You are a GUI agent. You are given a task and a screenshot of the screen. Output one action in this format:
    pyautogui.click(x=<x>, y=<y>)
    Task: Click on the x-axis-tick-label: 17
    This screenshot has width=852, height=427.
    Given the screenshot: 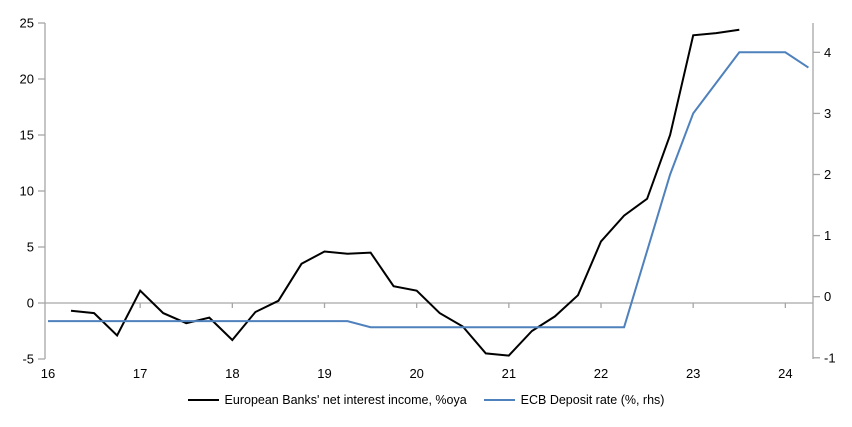 What is the action you would take?
    pyautogui.click(x=140, y=373)
    